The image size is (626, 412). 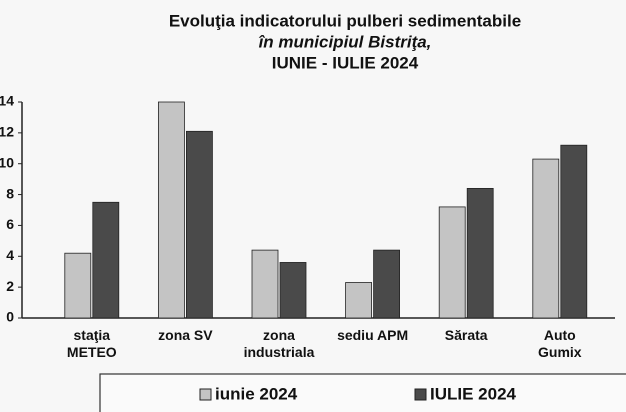 What do you see at coordinates (372, 335) in the screenshot?
I see `x-tick-label: sediu APM` at bounding box center [372, 335].